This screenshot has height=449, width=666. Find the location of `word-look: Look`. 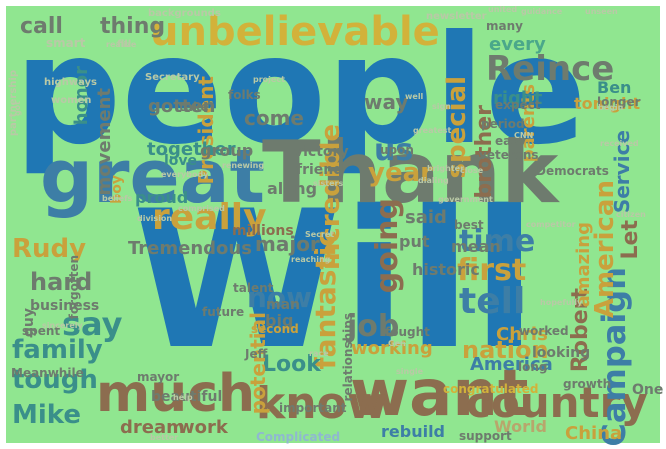

word-look: Look is located at coordinates (291, 364).